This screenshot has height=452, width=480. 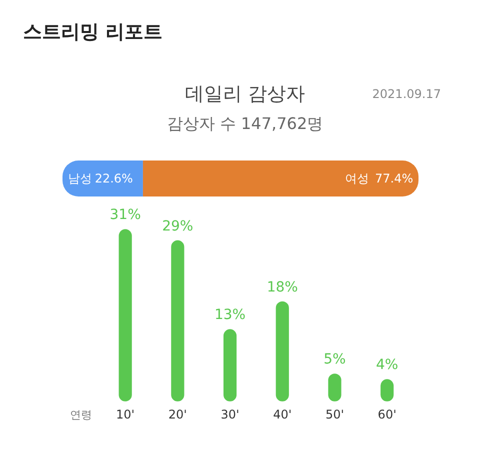 I want to click on data-label: 13%, so click(x=230, y=315).